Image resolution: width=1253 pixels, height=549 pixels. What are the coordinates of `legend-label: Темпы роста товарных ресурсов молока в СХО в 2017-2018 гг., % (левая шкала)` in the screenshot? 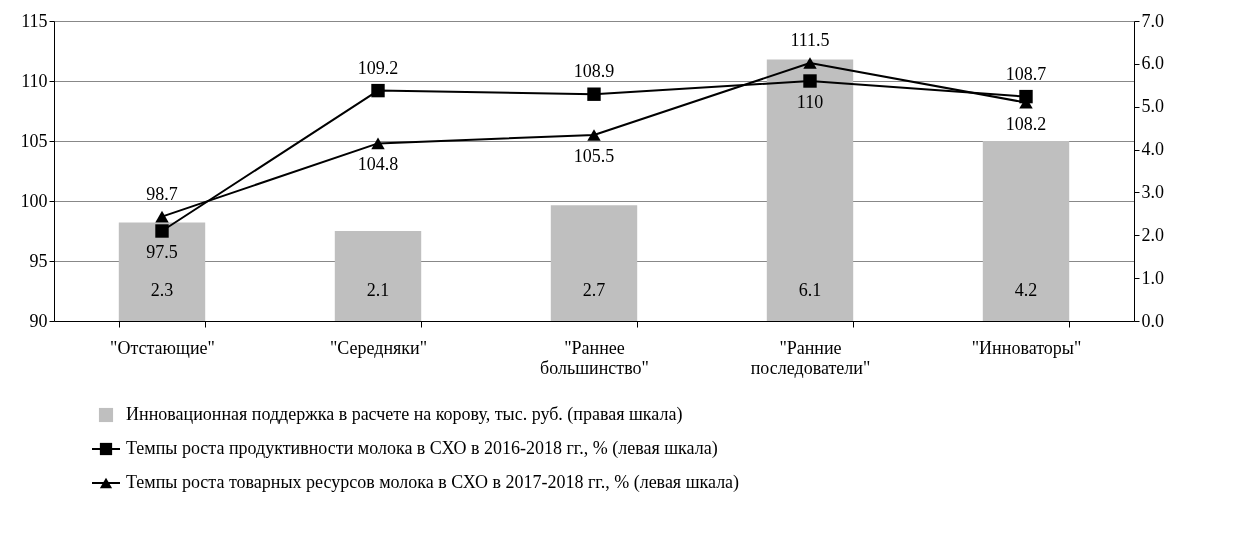 It's located at (433, 482).